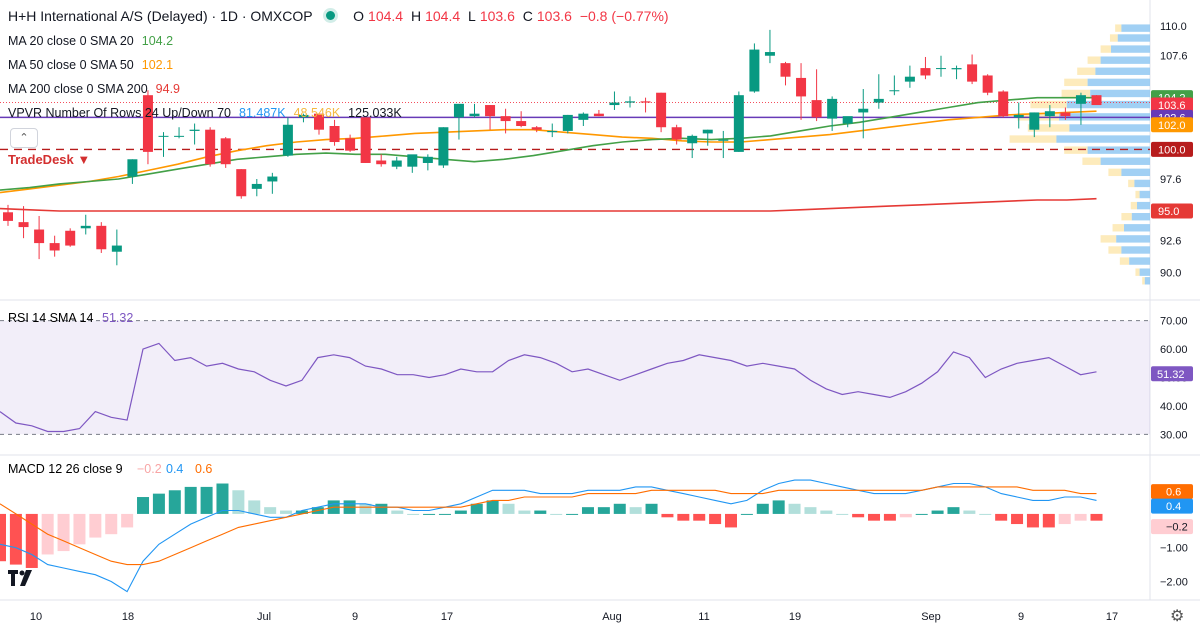 Image resolution: width=1200 pixels, height=630 pixels. I want to click on ma50-value: 102.1, so click(157, 65).